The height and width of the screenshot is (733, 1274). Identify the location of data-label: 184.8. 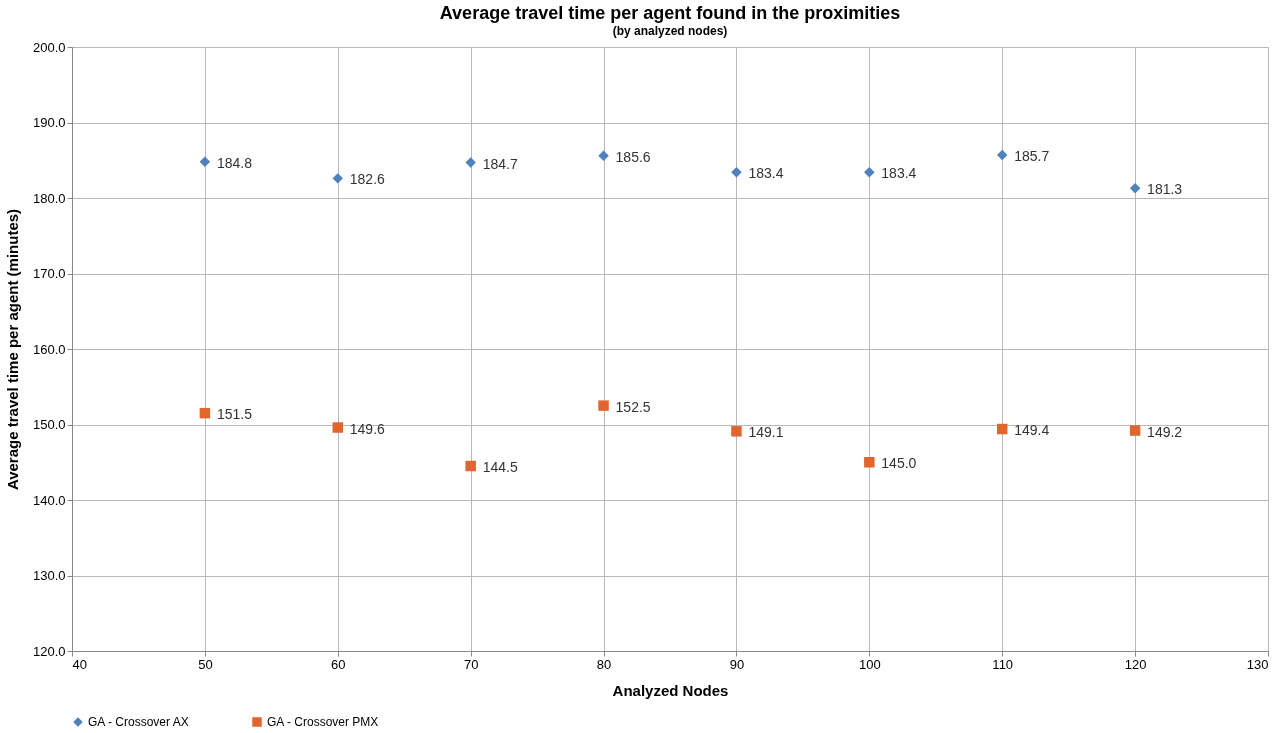
(234, 162).